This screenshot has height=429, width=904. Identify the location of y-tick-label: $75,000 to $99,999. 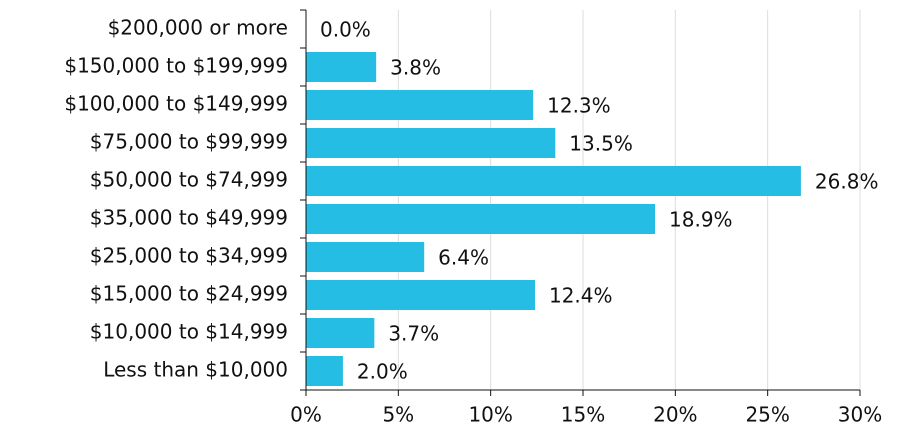
(189, 142).